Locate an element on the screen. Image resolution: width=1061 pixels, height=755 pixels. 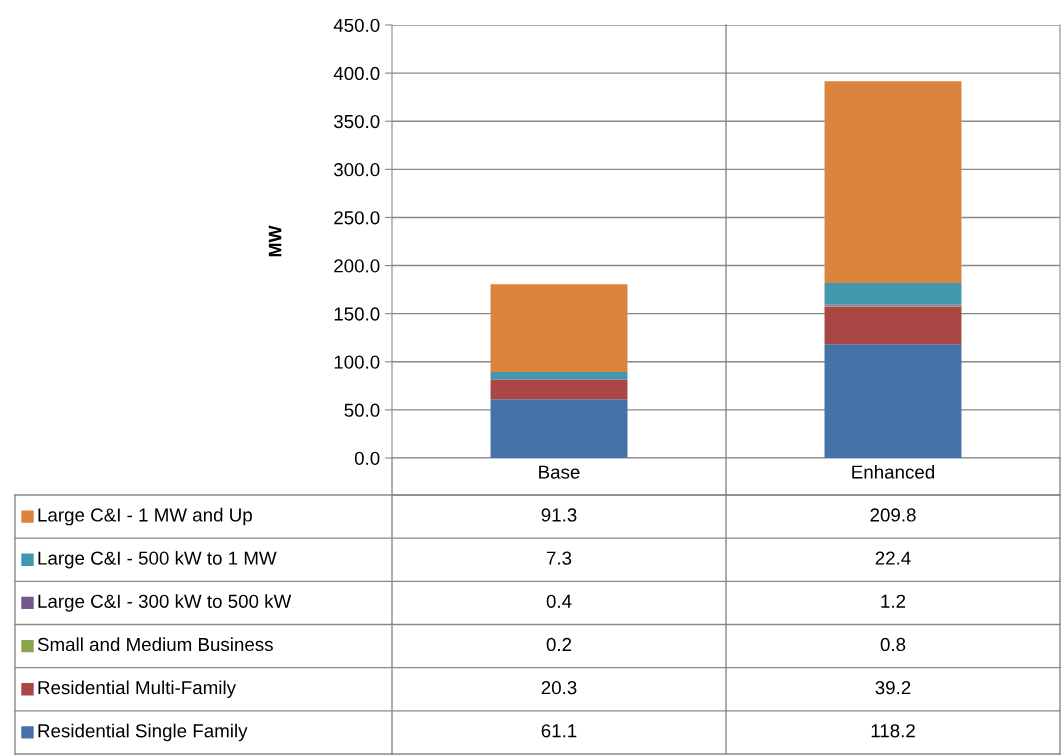
legend-label: Large C&I - 1 MW and Up is located at coordinates (145, 516).